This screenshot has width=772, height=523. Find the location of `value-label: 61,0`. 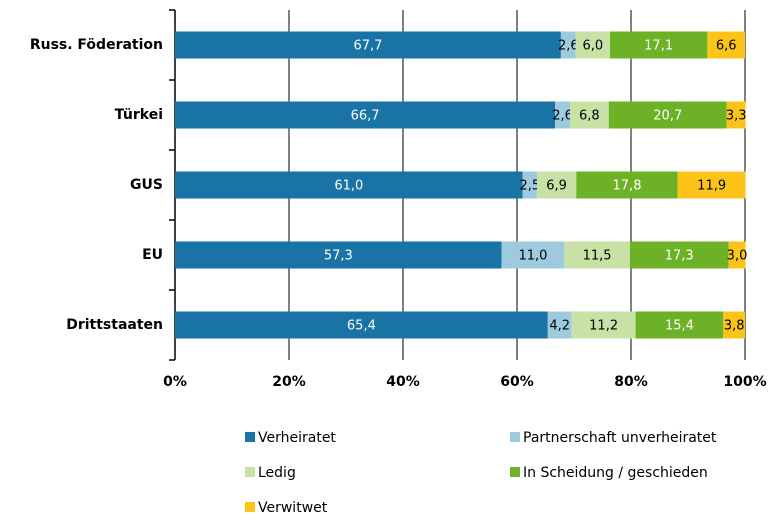

value-label: 61,0 is located at coordinates (348, 186).